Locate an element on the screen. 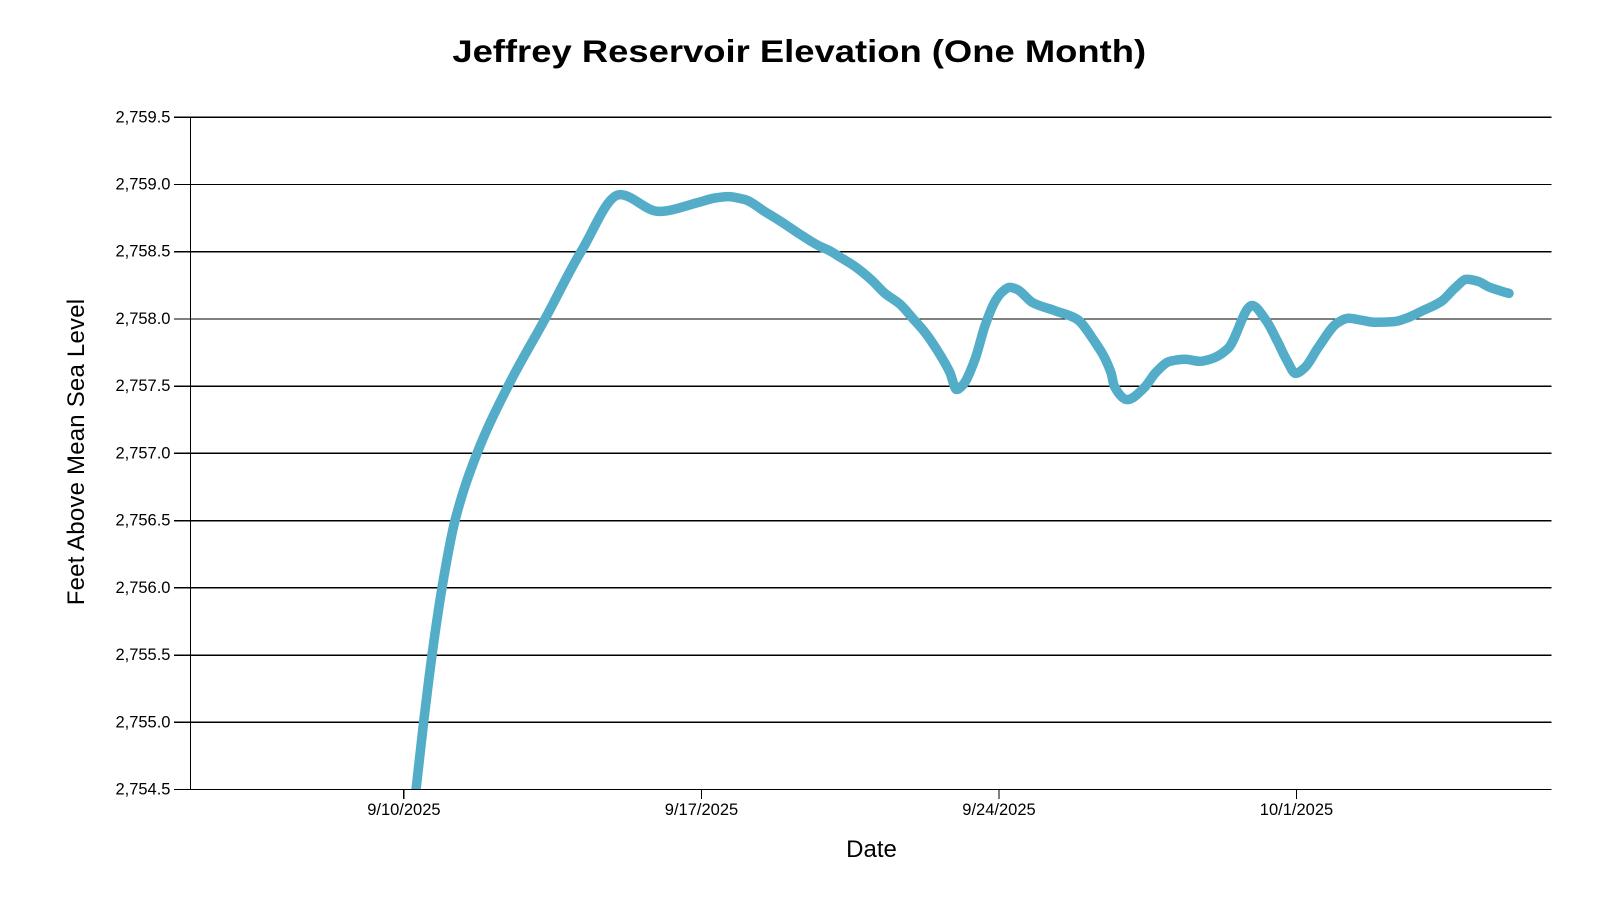  svg-text: 9/17/2025 is located at coordinates (701, 810).